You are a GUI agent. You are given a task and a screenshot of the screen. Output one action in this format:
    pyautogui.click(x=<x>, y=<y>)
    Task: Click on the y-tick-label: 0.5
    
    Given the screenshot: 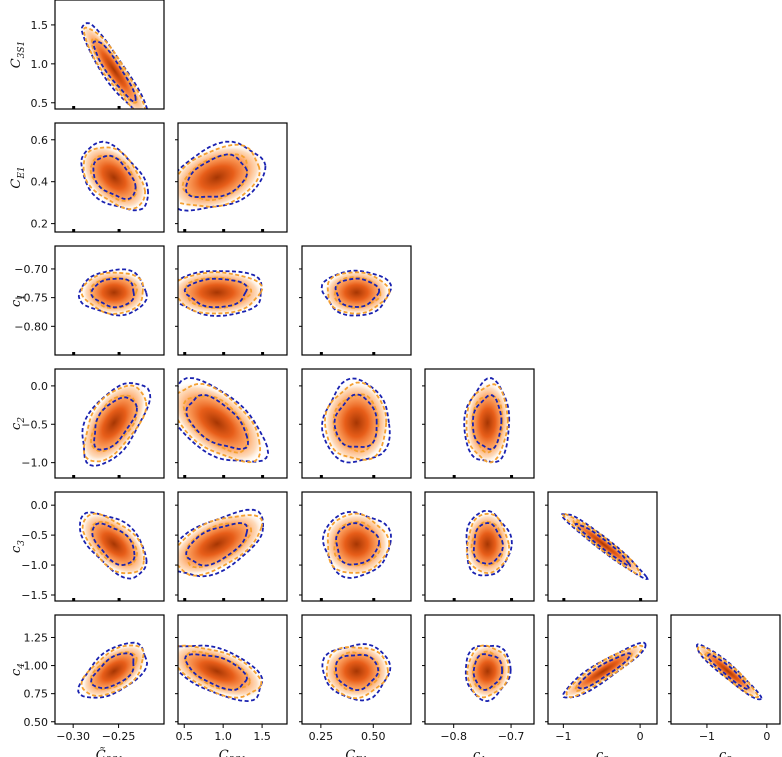 What is the action you would take?
    pyautogui.click(x=40, y=103)
    